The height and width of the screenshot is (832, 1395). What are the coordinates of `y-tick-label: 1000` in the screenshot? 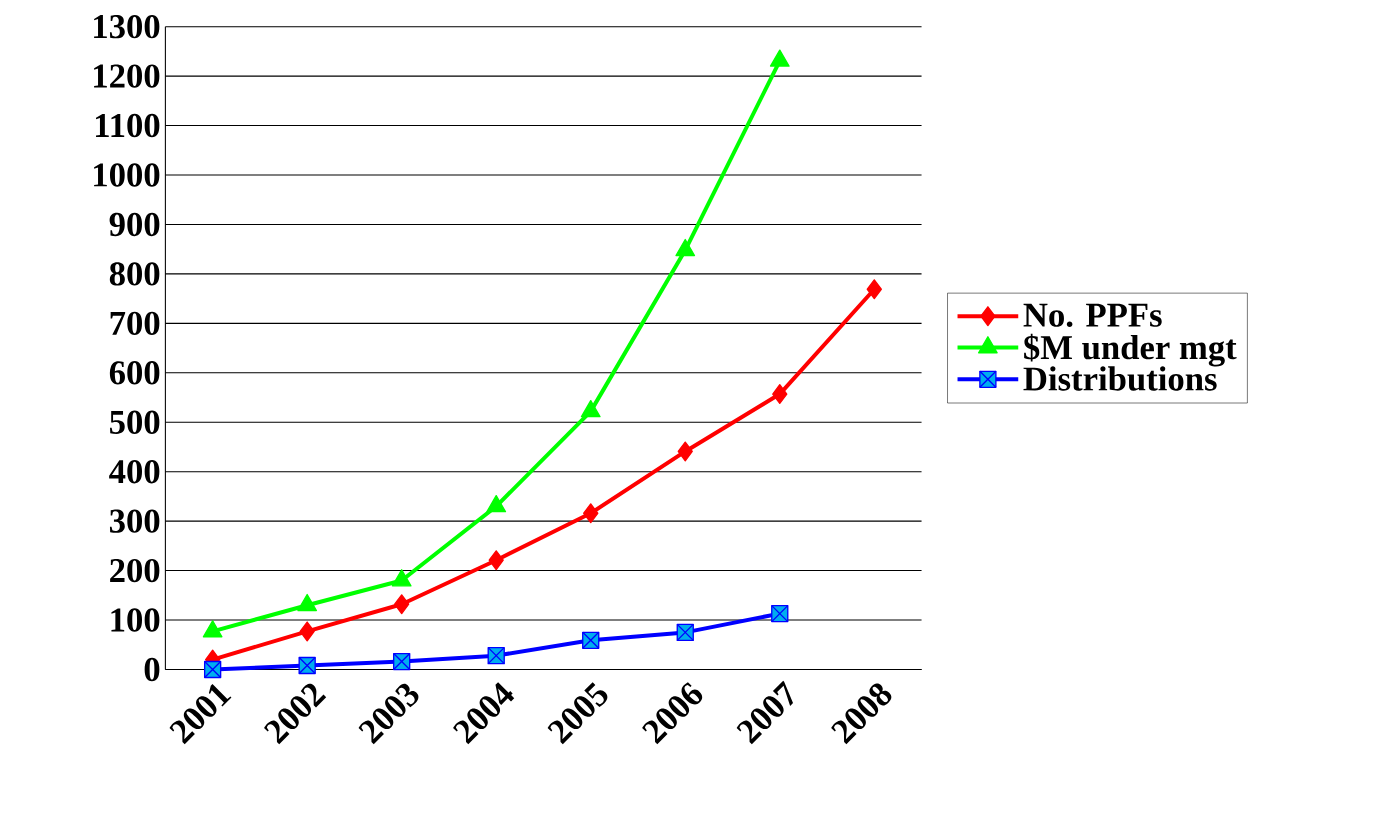 It's located at (127, 175).